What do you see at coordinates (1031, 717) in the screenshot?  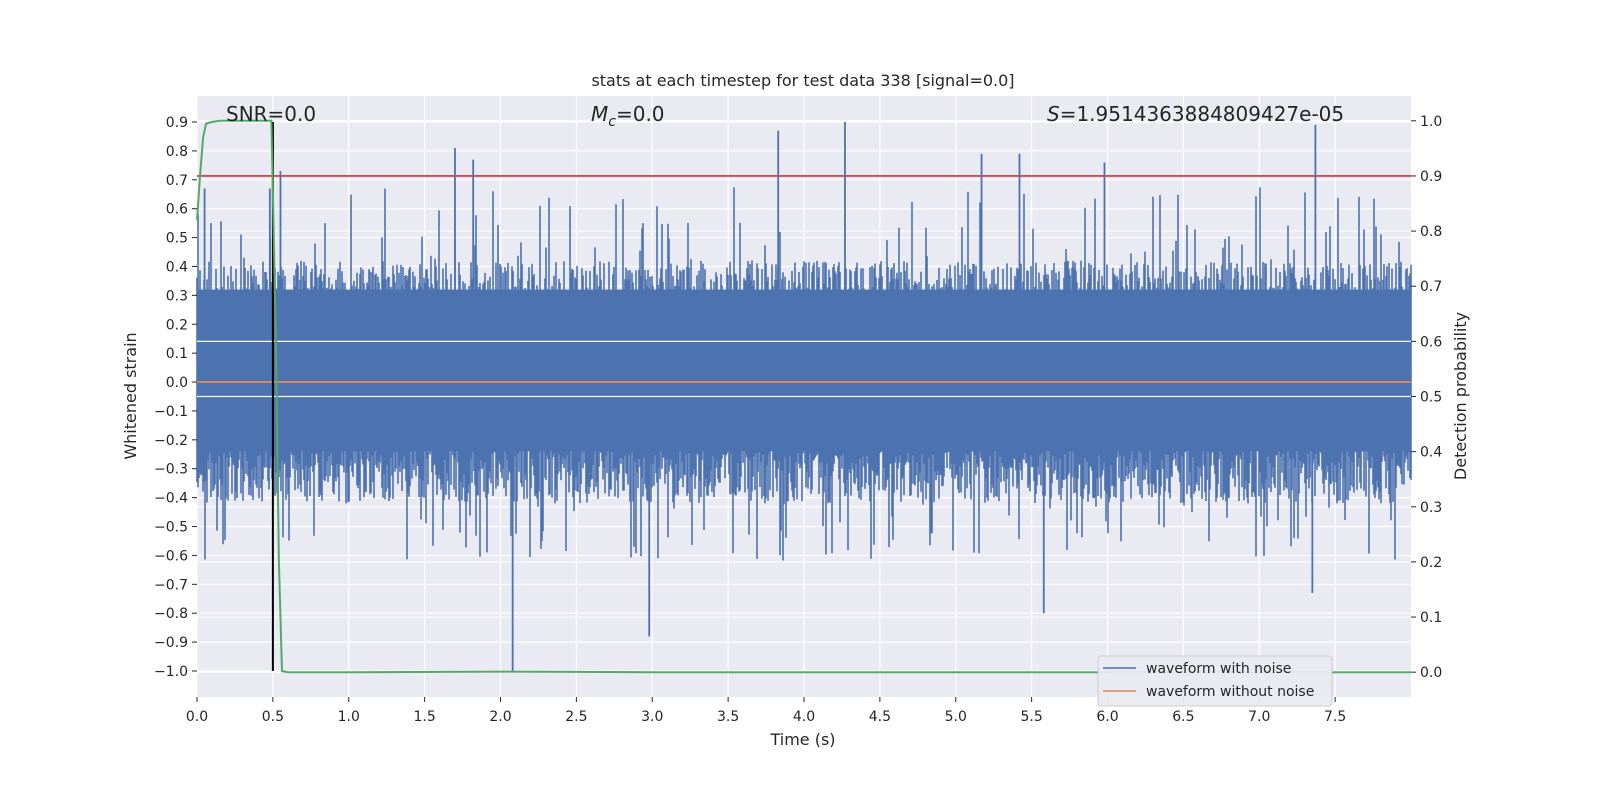 I see `x-tick-label-11: 5.5` at bounding box center [1031, 717].